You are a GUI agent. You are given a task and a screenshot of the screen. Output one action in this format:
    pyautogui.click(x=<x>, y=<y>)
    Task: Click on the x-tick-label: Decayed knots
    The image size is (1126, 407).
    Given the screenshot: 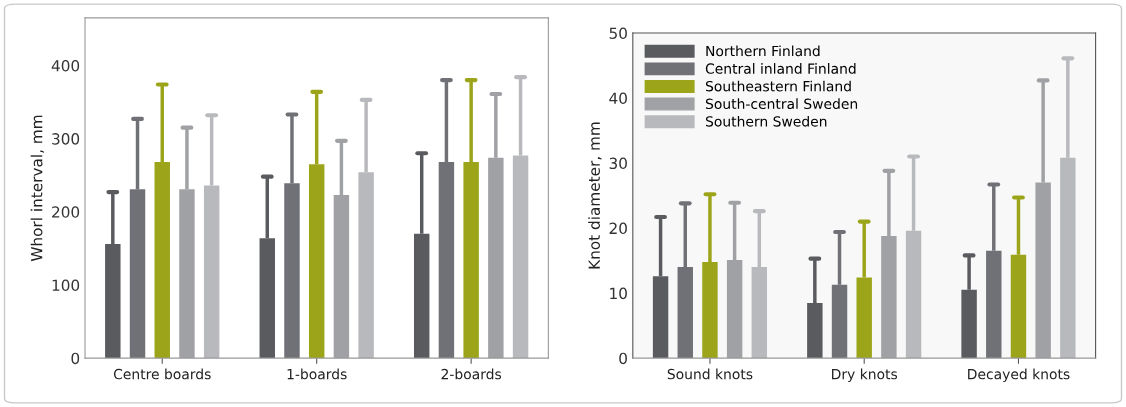 What is the action you would take?
    pyautogui.click(x=1019, y=375)
    